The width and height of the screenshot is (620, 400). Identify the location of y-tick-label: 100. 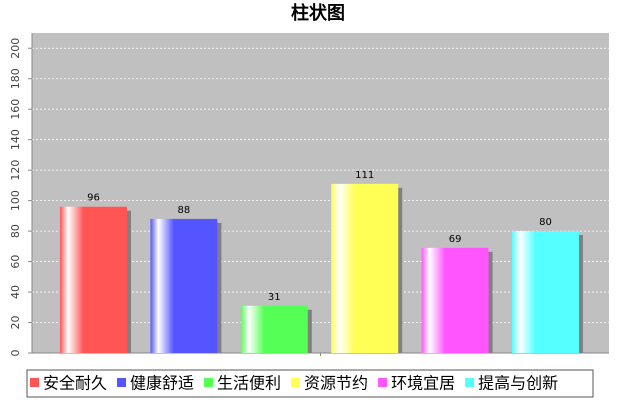
(15, 200).